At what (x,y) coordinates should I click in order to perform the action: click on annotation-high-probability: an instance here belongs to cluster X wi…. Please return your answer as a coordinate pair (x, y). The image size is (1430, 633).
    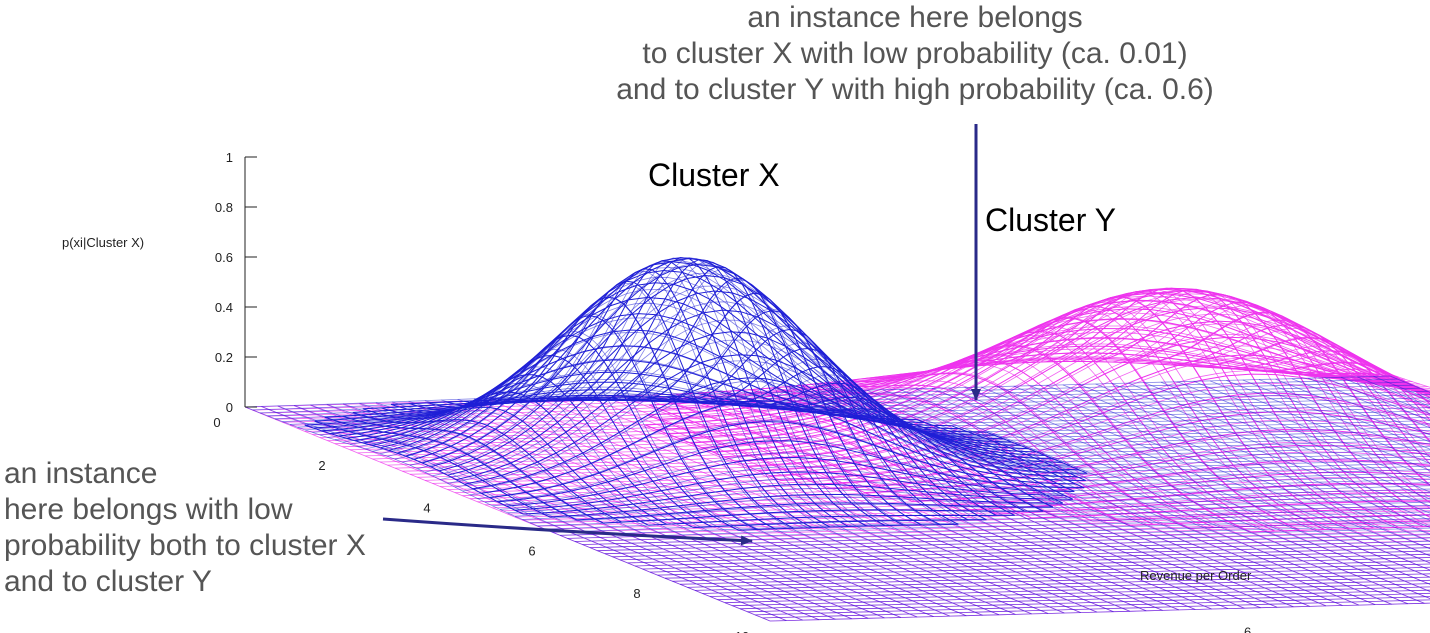
    Looking at the image, I should click on (915, 54).